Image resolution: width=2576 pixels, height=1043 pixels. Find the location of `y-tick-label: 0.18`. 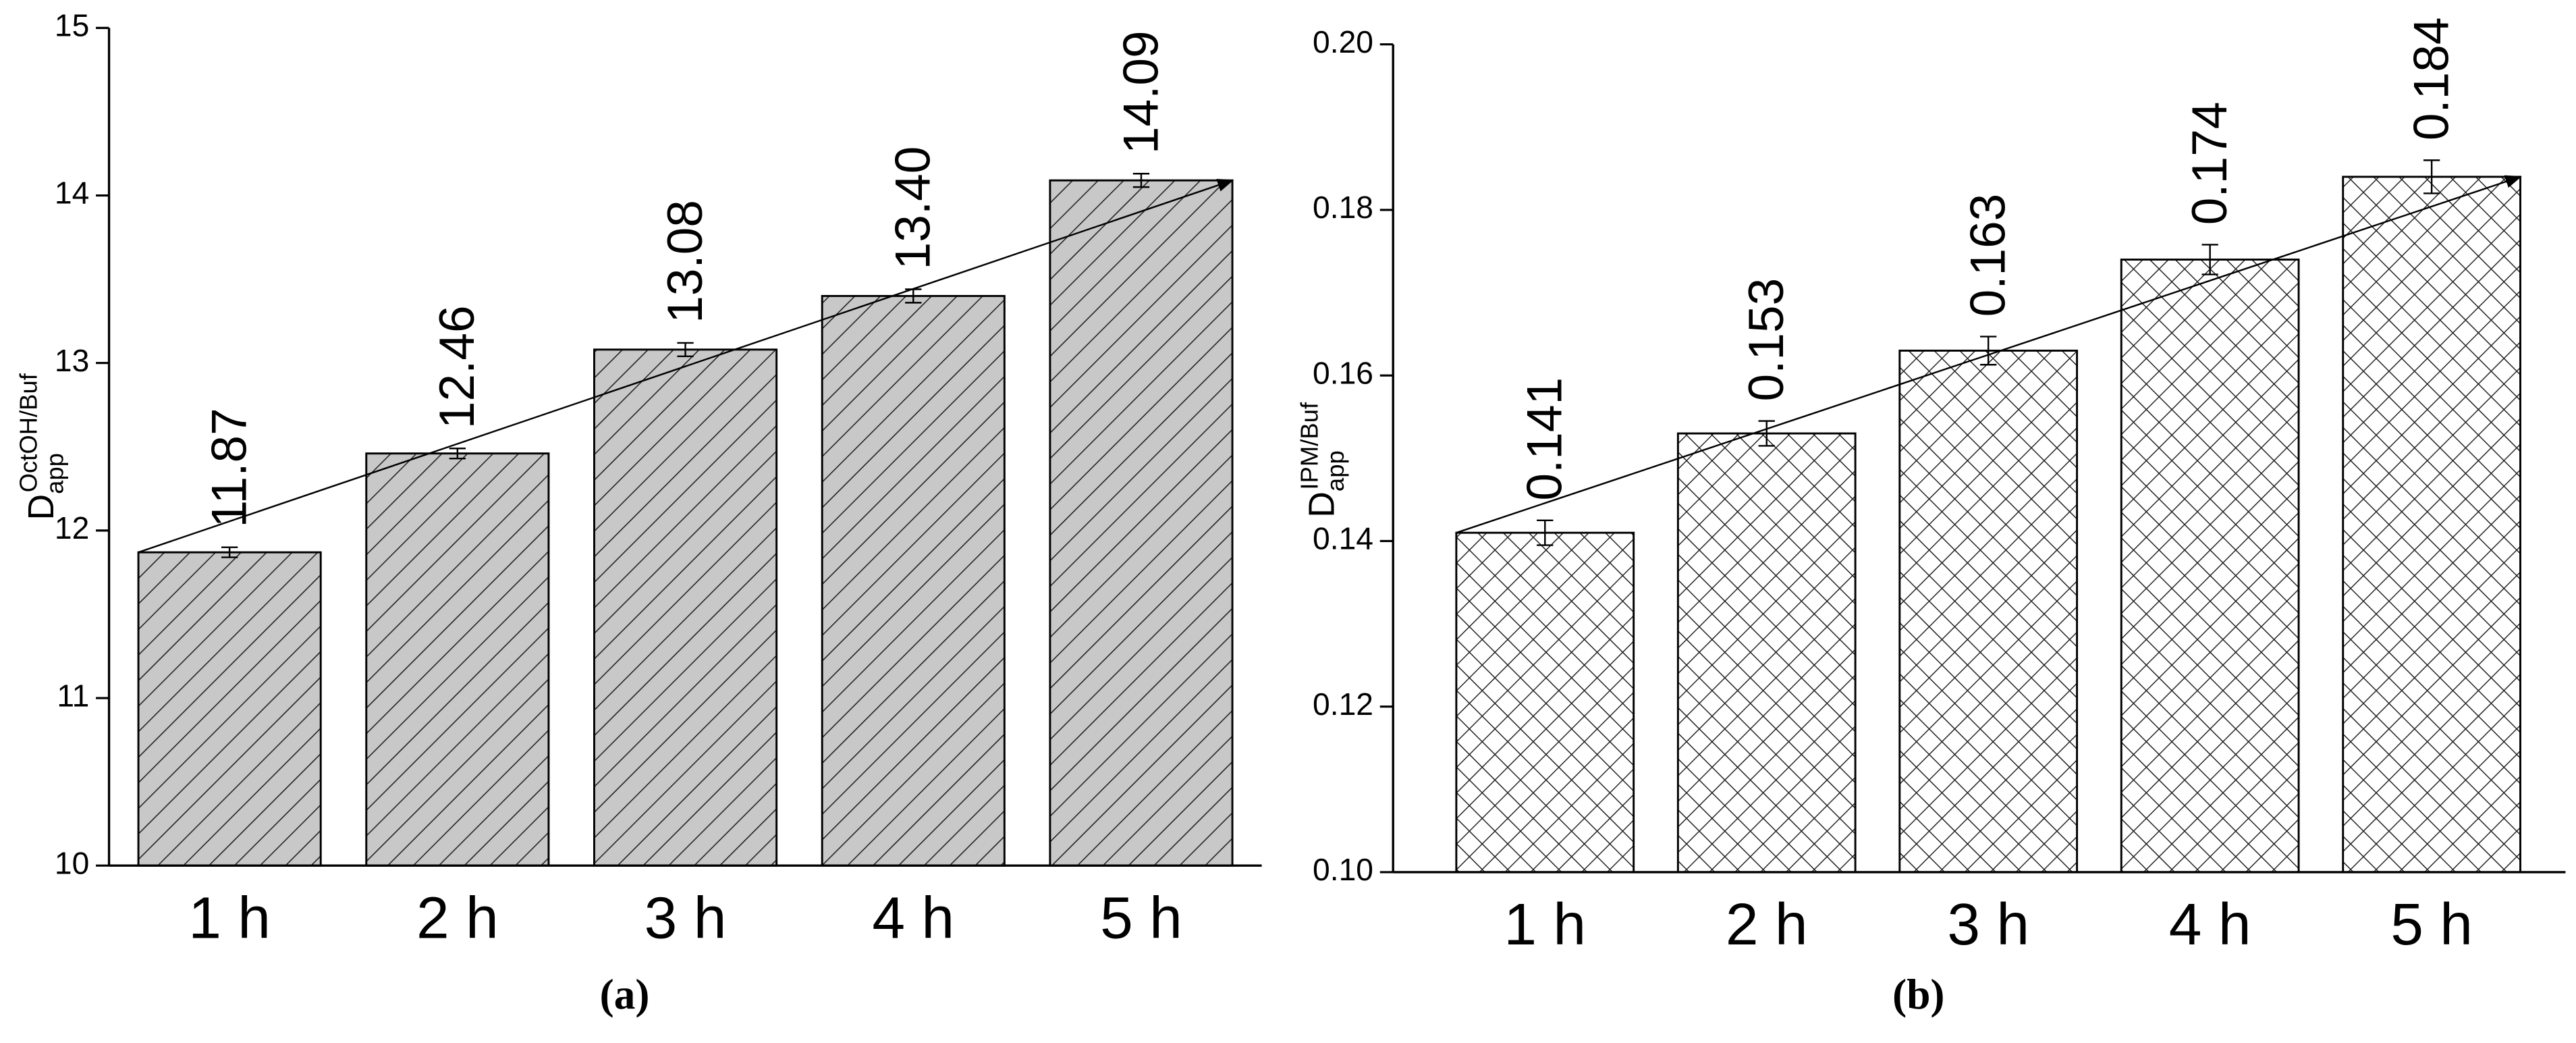

y-tick-label: 0.18 is located at coordinates (1343, 207).